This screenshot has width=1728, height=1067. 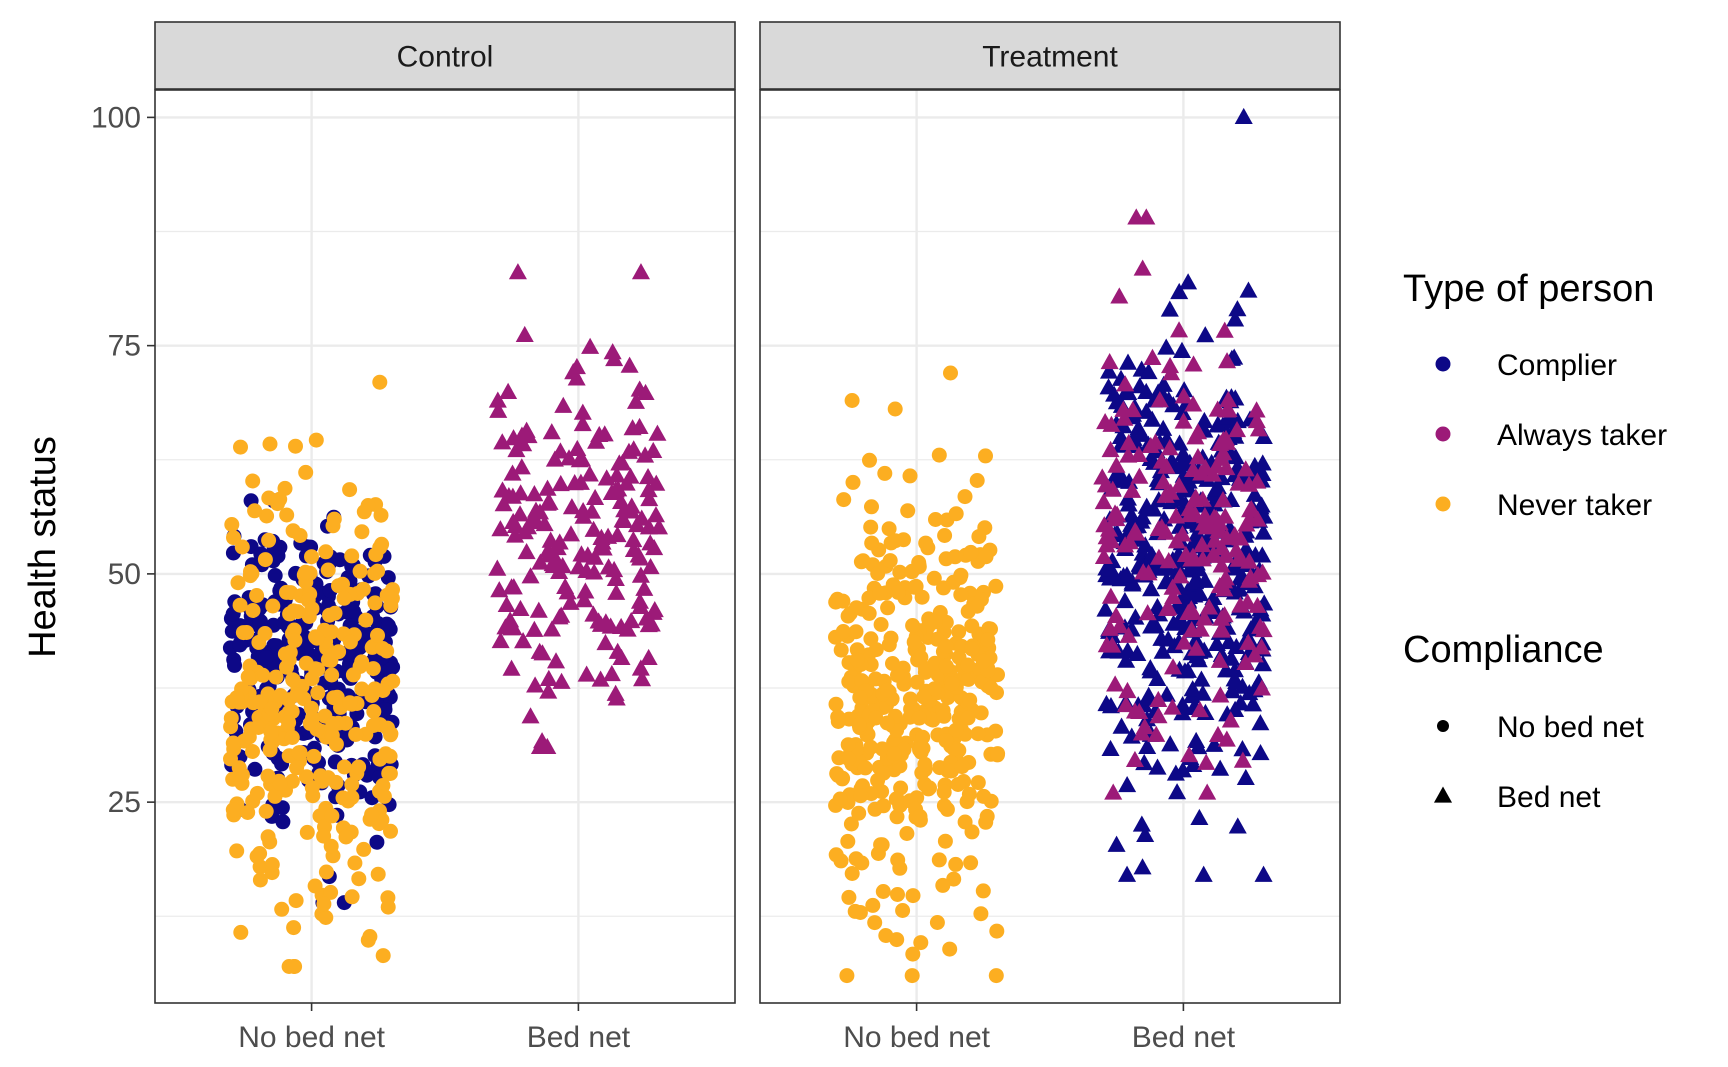 I want to click on facet-label-control: Control, so click(x=445, y=57).